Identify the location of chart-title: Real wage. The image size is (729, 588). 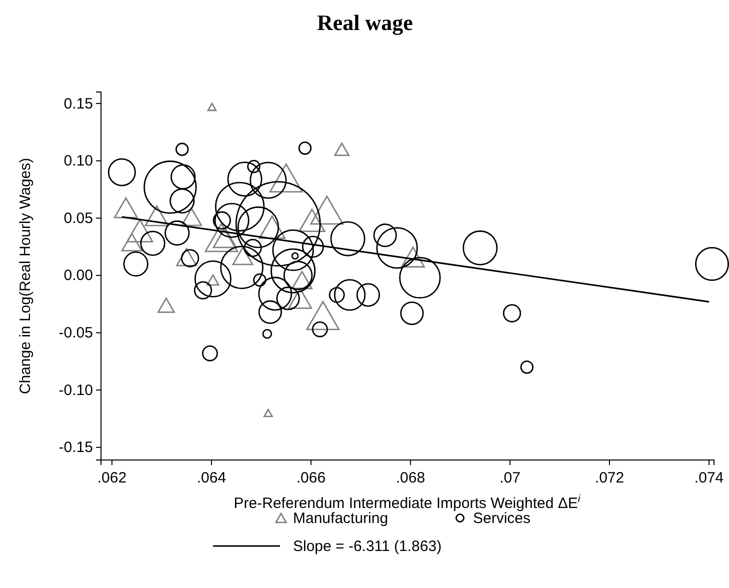
(365, 22).